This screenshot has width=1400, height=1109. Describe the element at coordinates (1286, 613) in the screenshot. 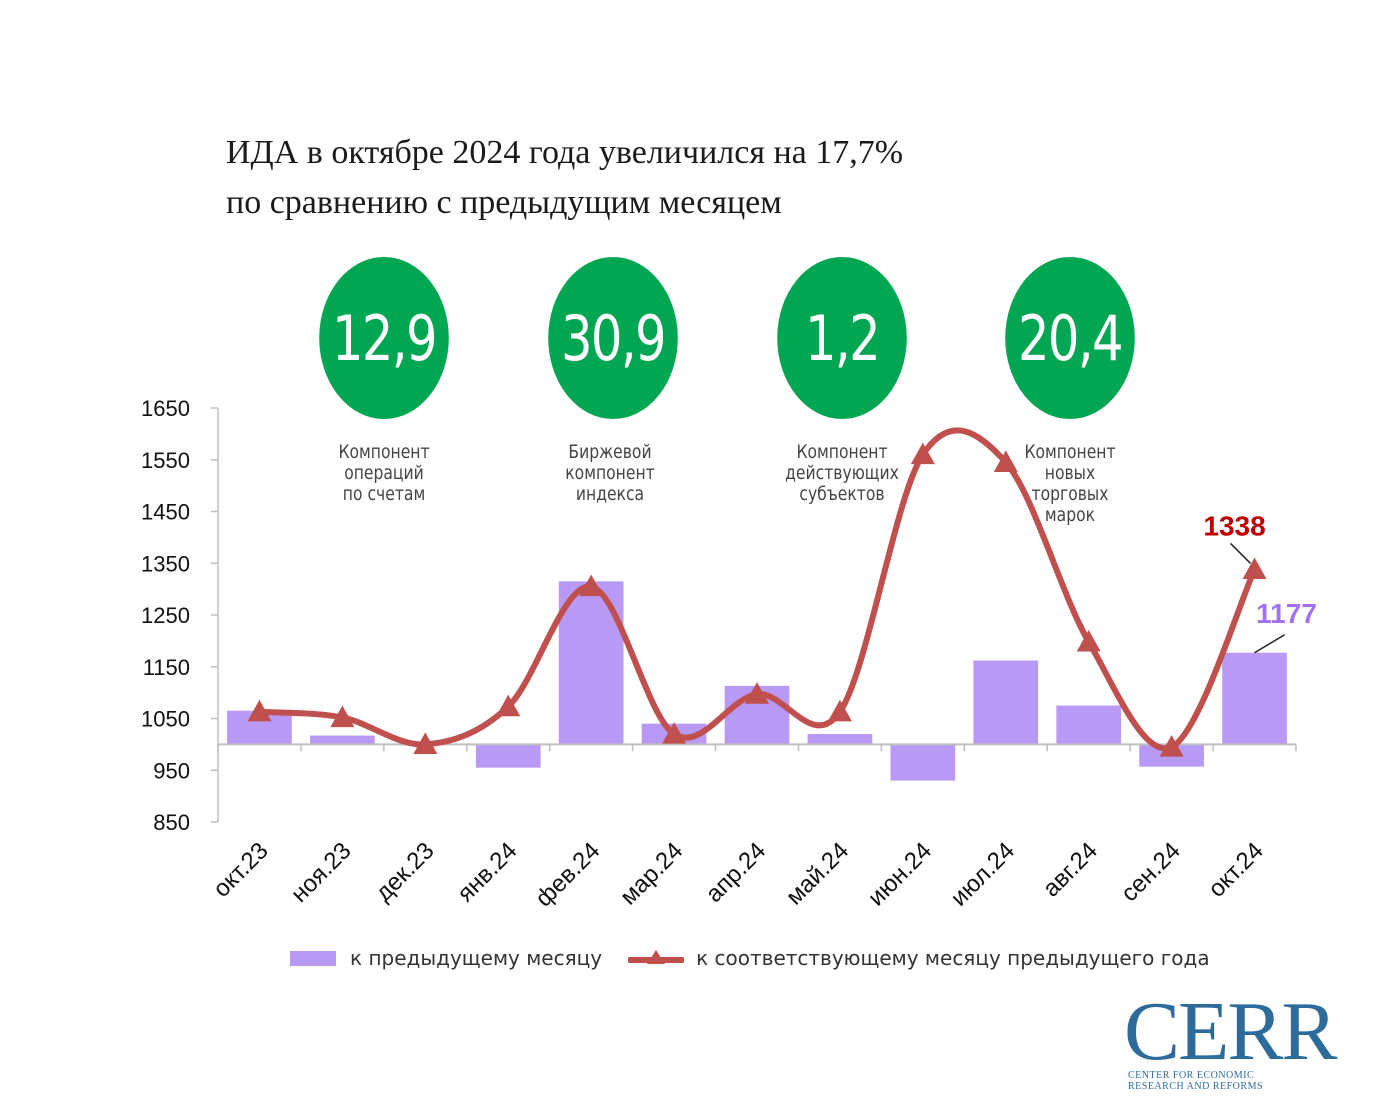

I see `bar-annotation: 1177` at that location.